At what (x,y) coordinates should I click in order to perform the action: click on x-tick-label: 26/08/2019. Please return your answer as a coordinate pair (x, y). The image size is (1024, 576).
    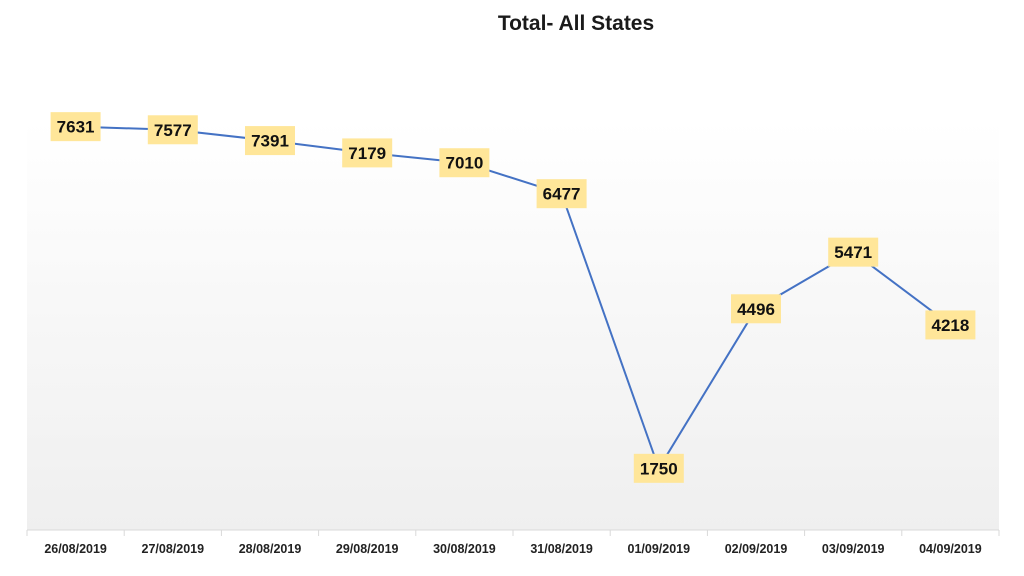
    Looking at the image, I should click on (75, 549).